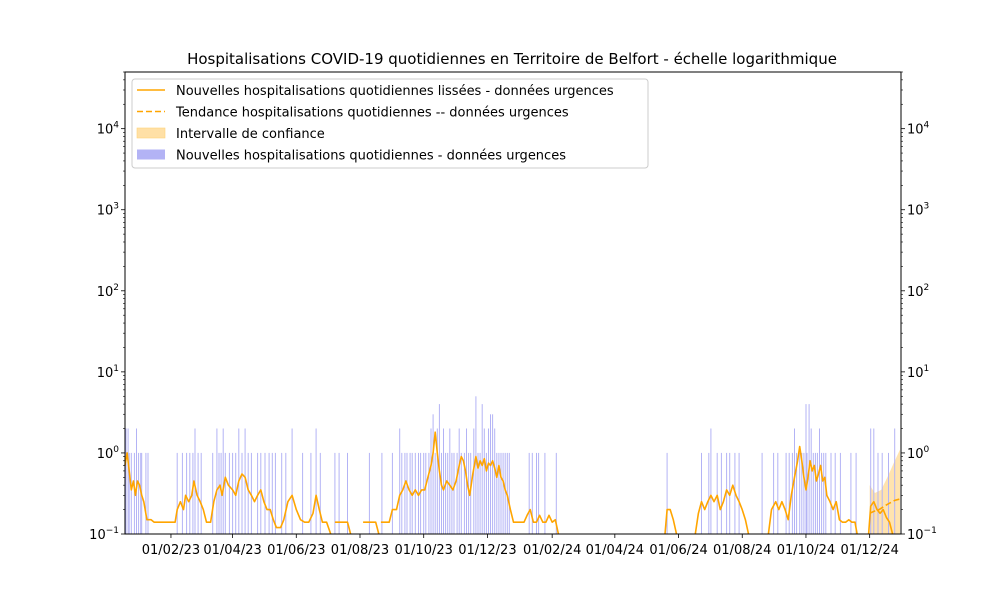 The image size is (1000, 600). I want to click on x-tick-label: 01/04/24, so click(615, 550).